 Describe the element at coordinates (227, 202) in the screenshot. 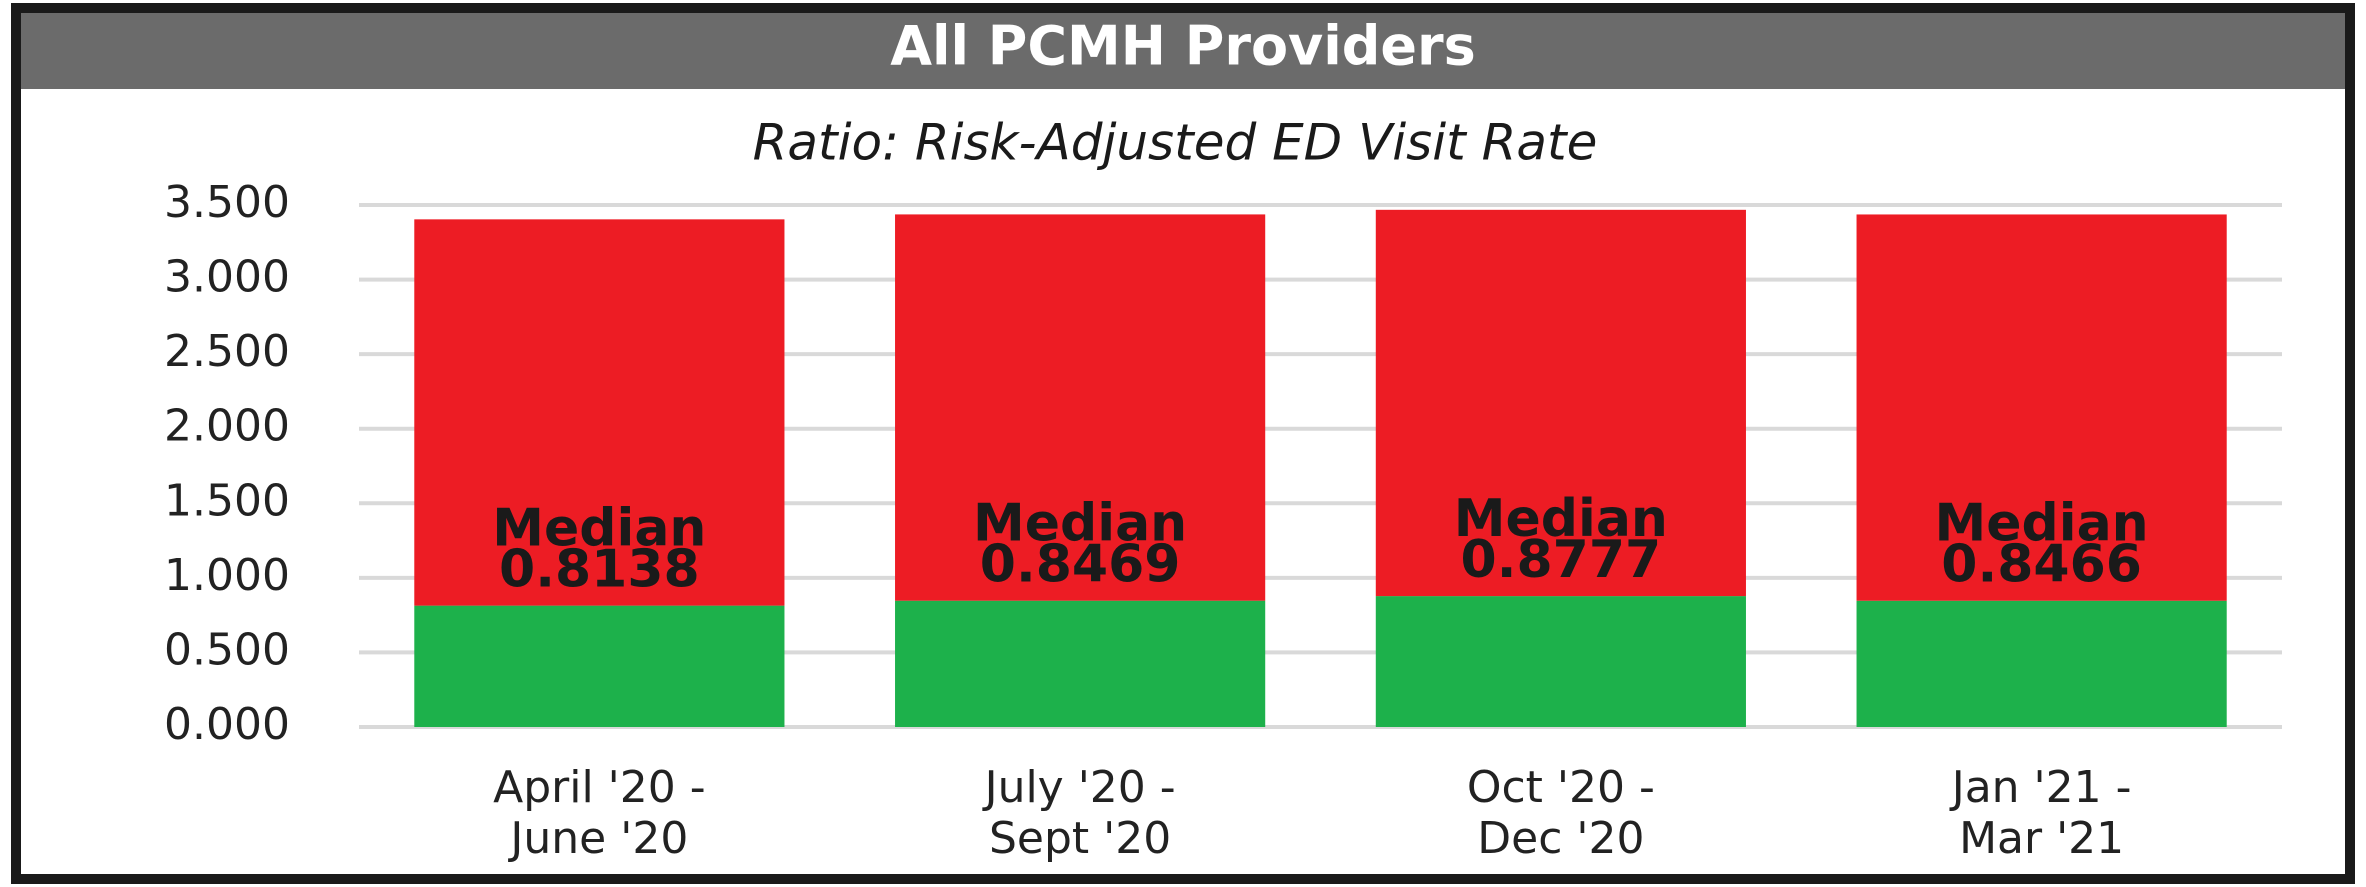

I see `y-tick-label: 3.500` at that location.